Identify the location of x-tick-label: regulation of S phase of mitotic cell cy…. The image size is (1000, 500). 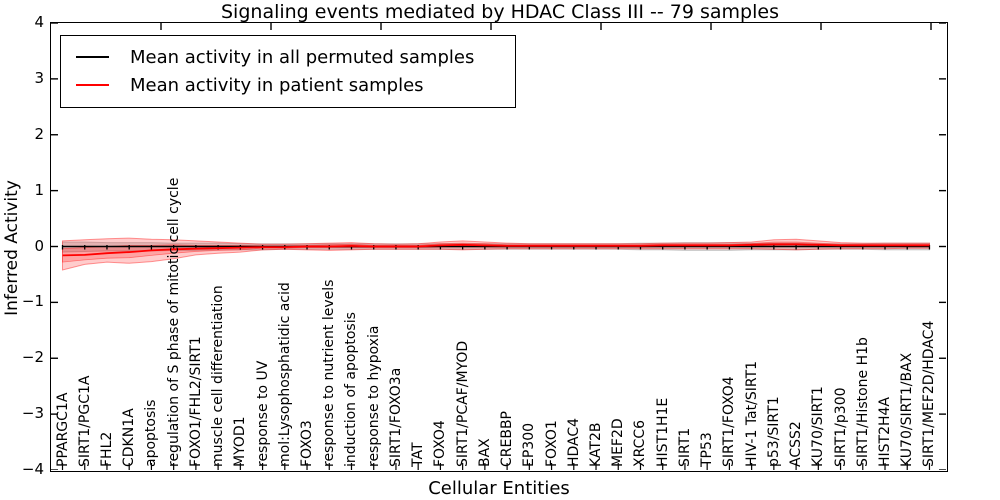
(173, 322).